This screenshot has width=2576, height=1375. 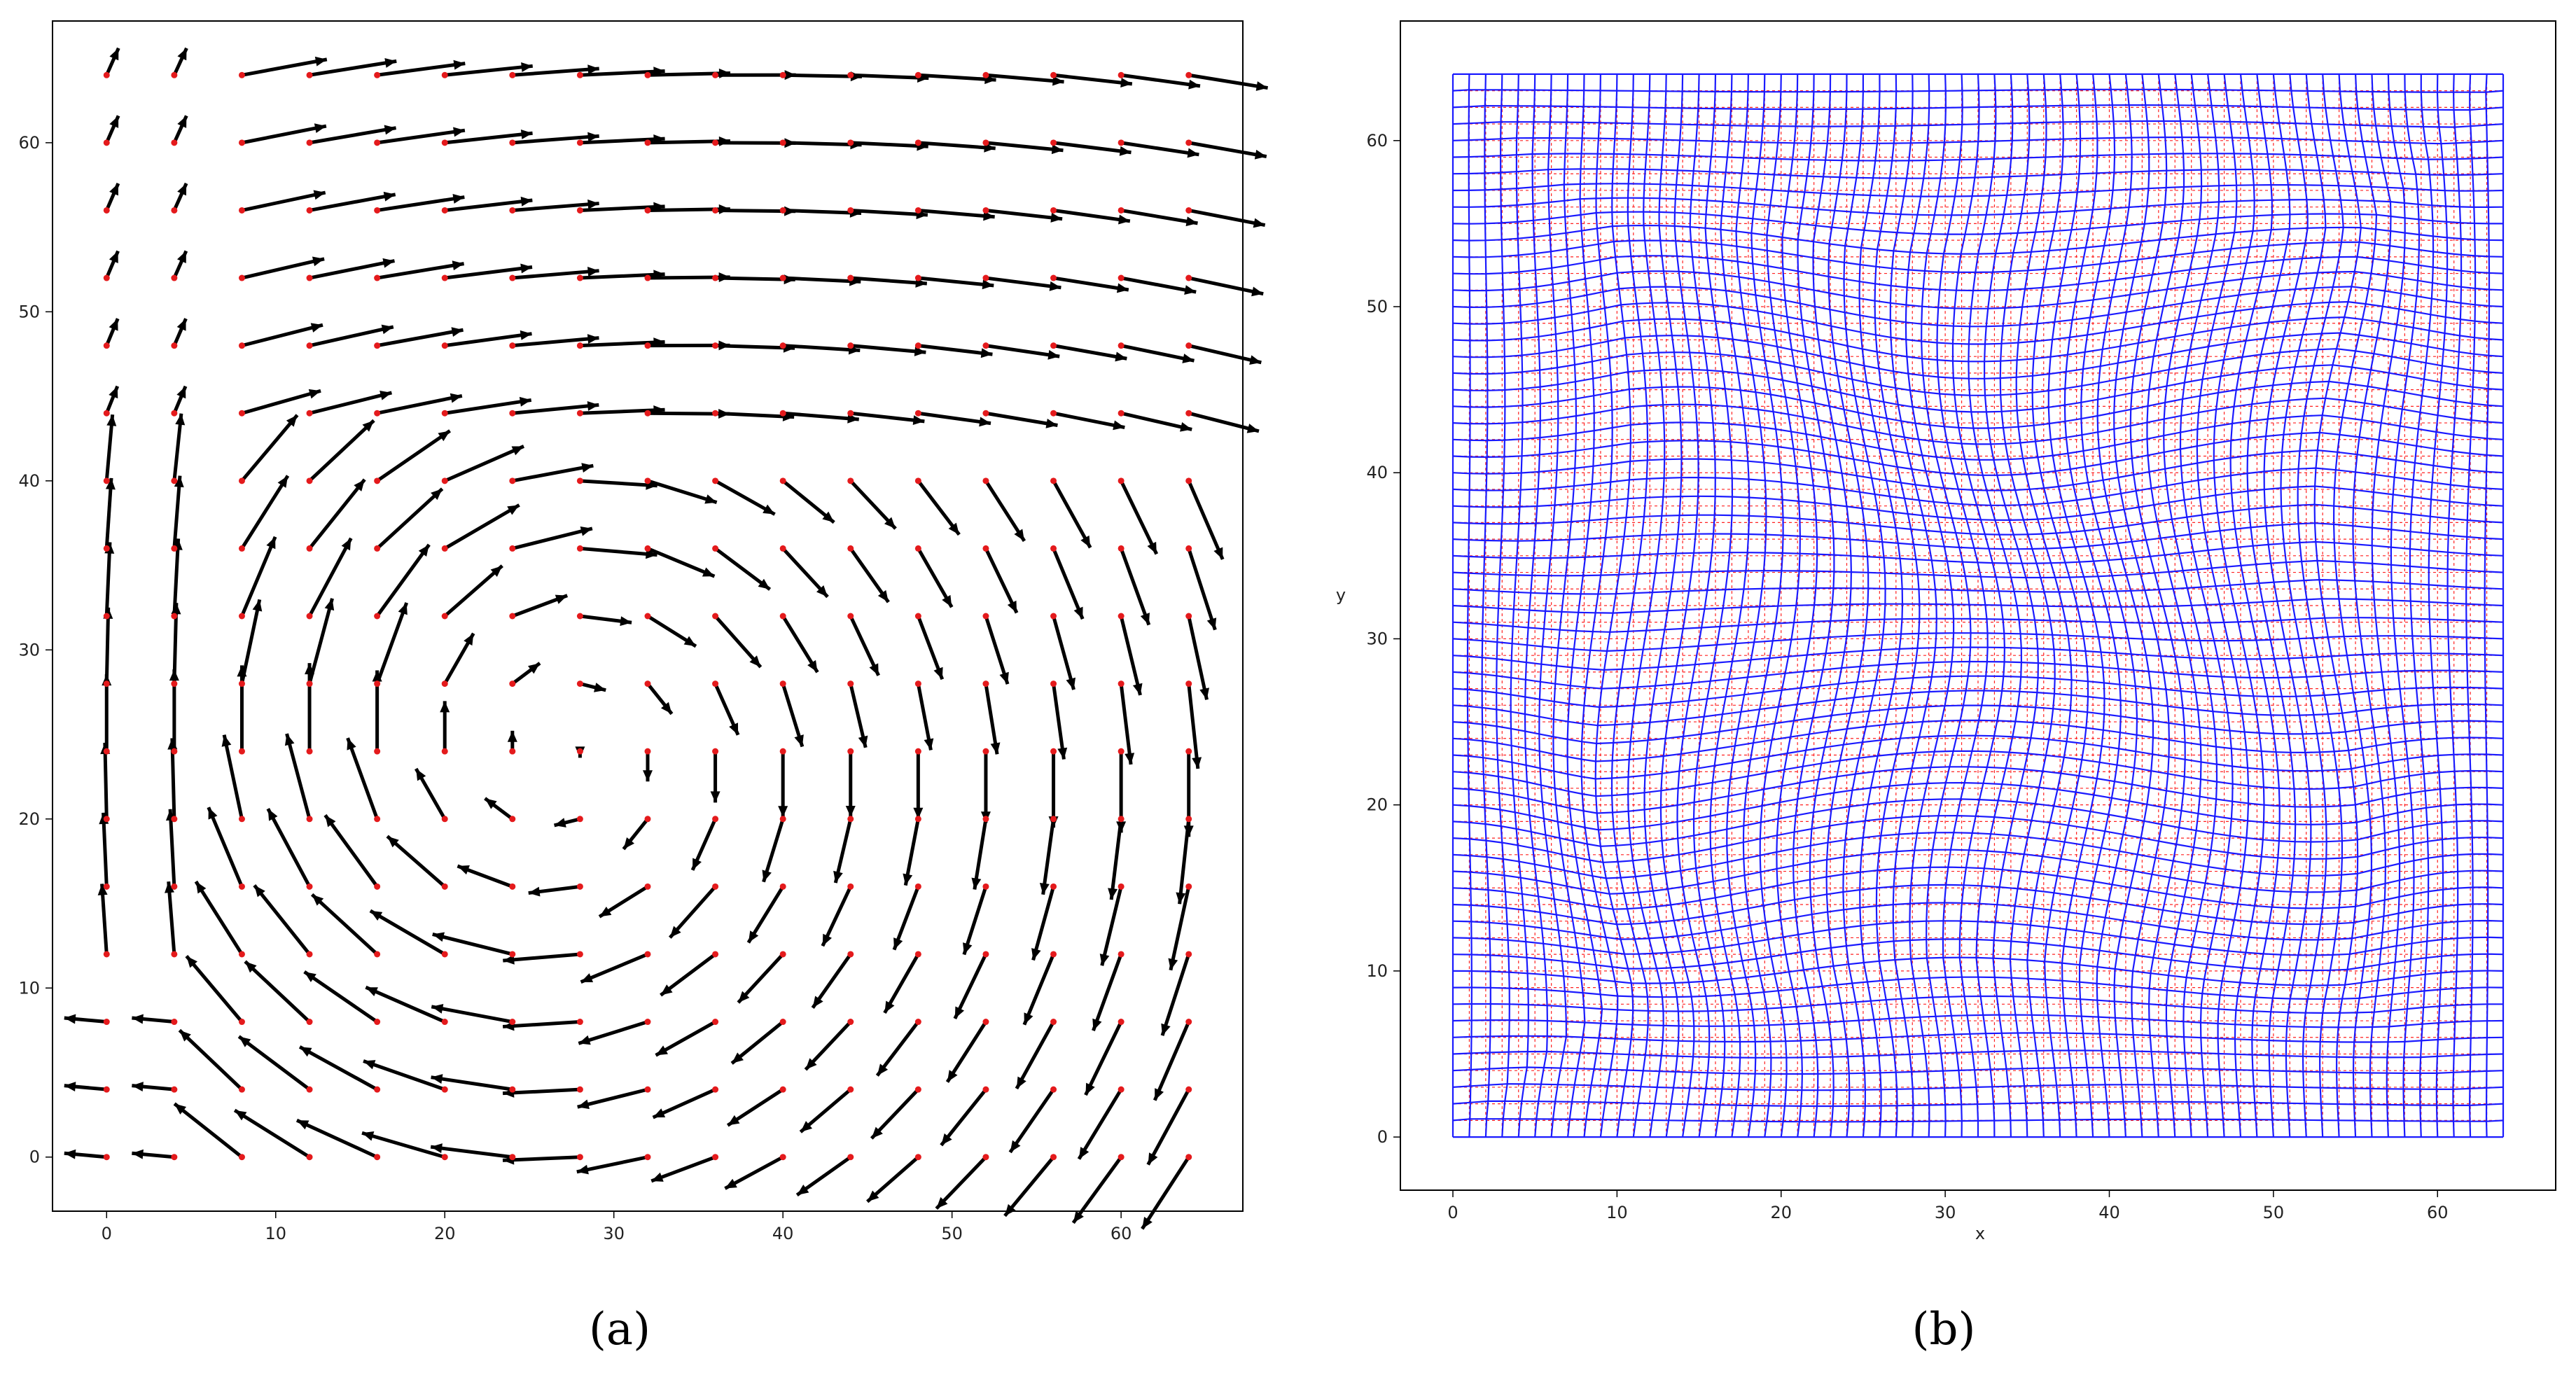 I want to click on x-axis-label: x, so click(x=1980, y=1233).